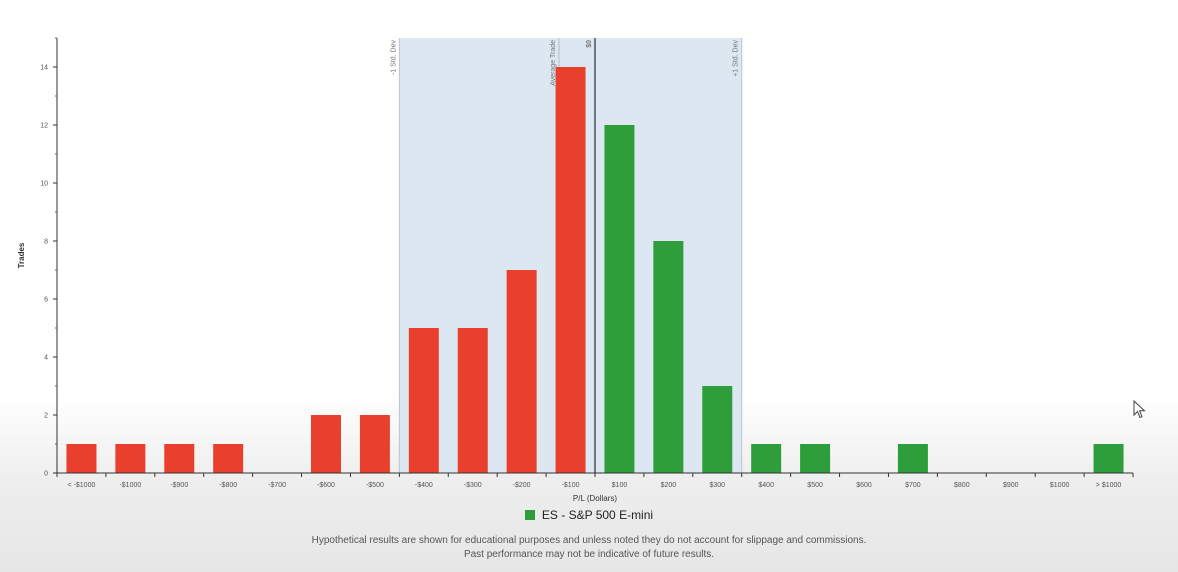  What do you see at coordinates (44, 68) in the screenshot?
I see `y-tick-label: 14` at bounding box center [44, 68].